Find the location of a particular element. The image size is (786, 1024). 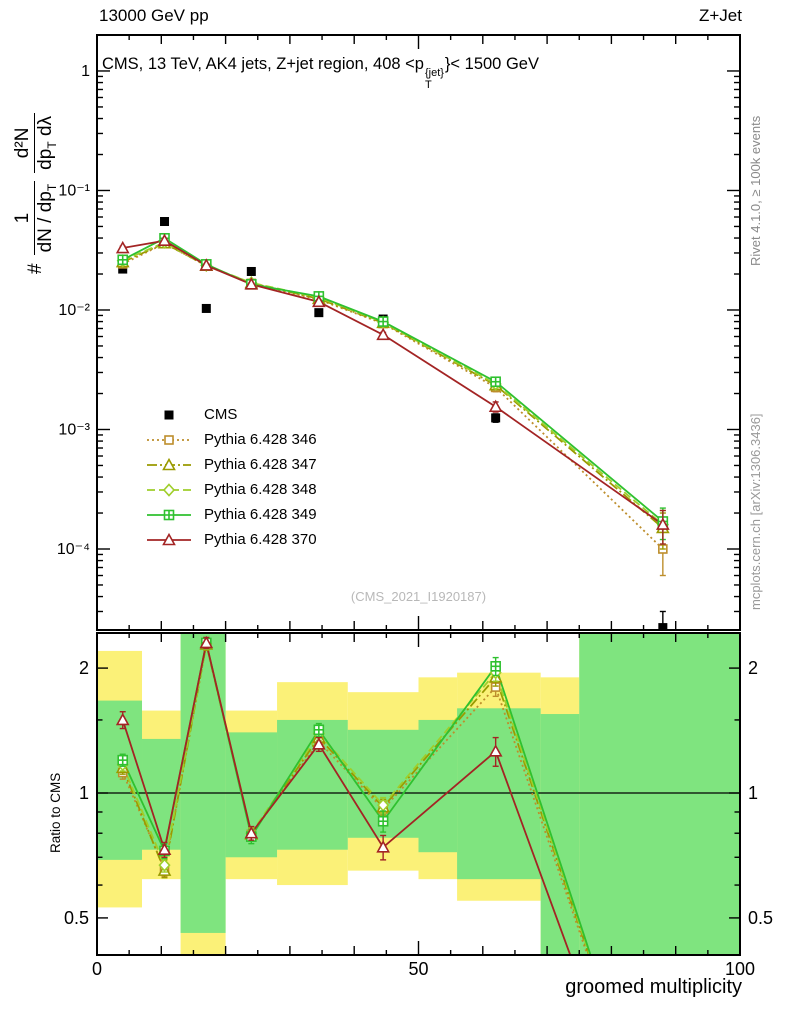

cross-square-icon is located at coordinates (169, 514).